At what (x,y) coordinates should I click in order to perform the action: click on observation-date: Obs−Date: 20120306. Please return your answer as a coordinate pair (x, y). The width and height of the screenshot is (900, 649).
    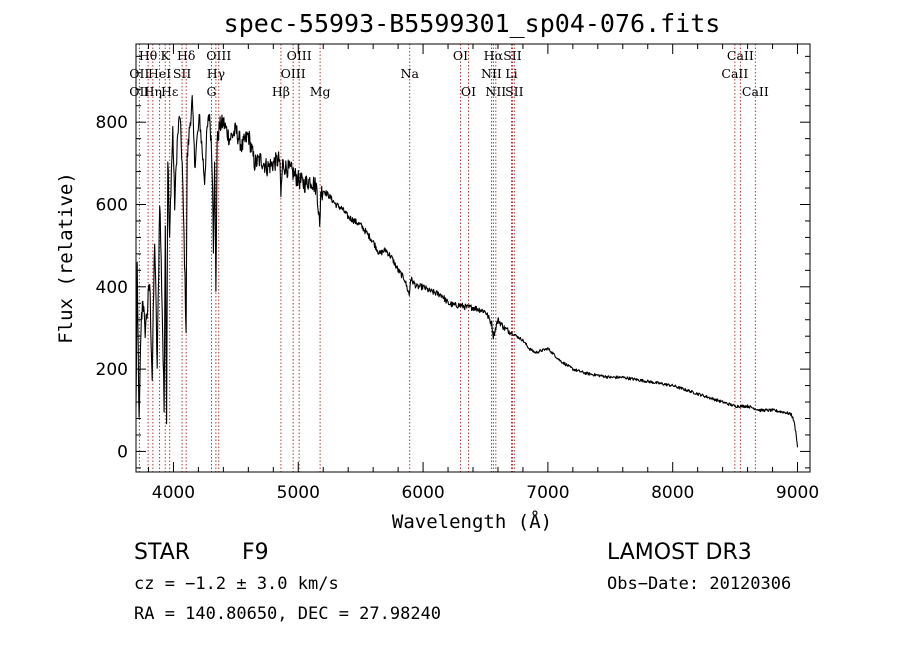
    Looking at the image, I should click on (699, 584).